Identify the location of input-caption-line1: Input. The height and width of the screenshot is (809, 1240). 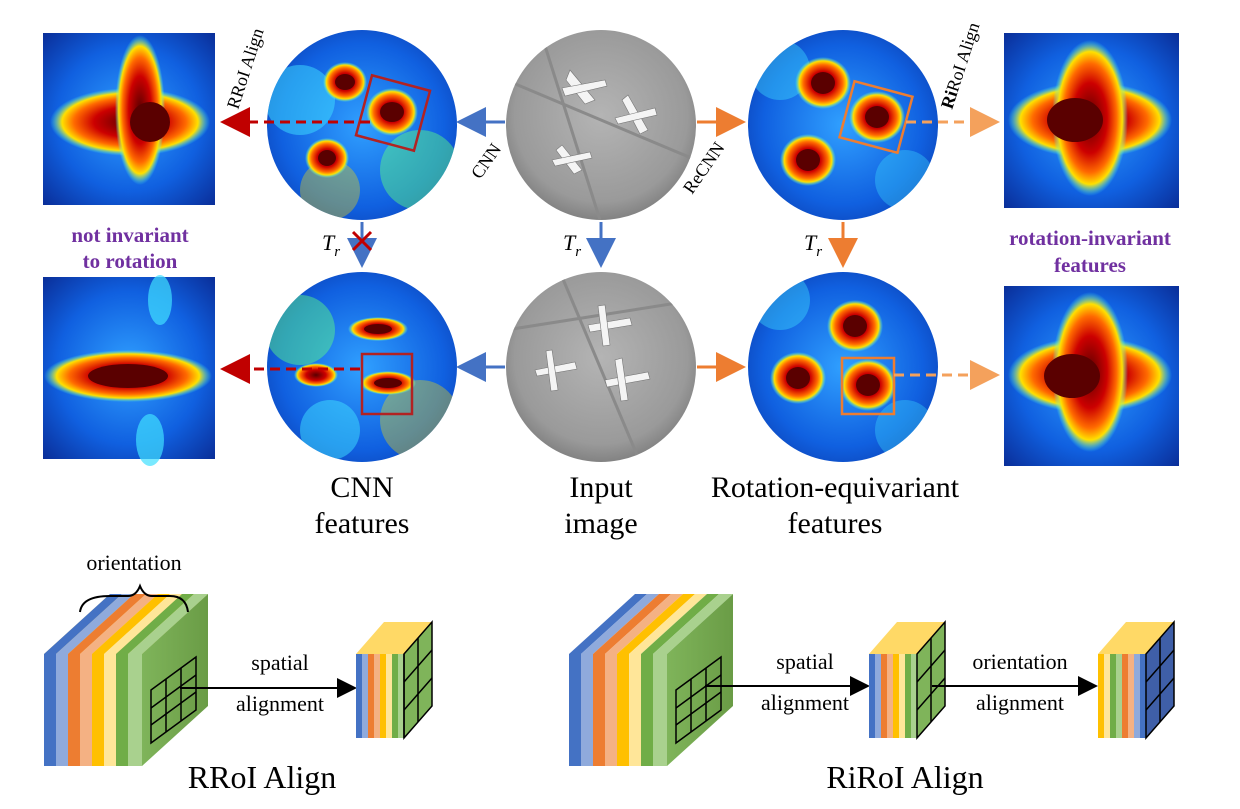
(601, 487).